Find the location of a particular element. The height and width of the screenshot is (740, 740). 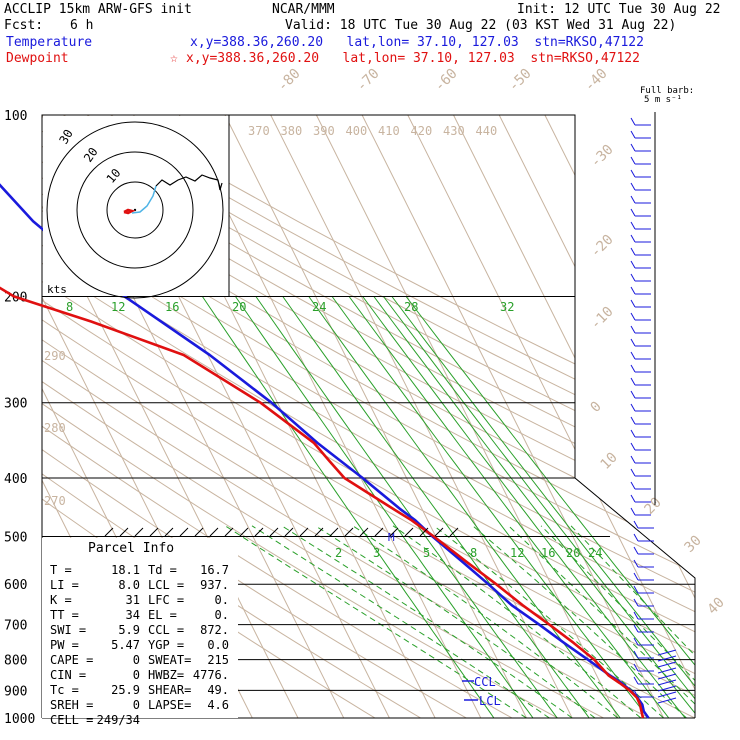

isotherm-label: -80 is located at coordinates (289, 80).